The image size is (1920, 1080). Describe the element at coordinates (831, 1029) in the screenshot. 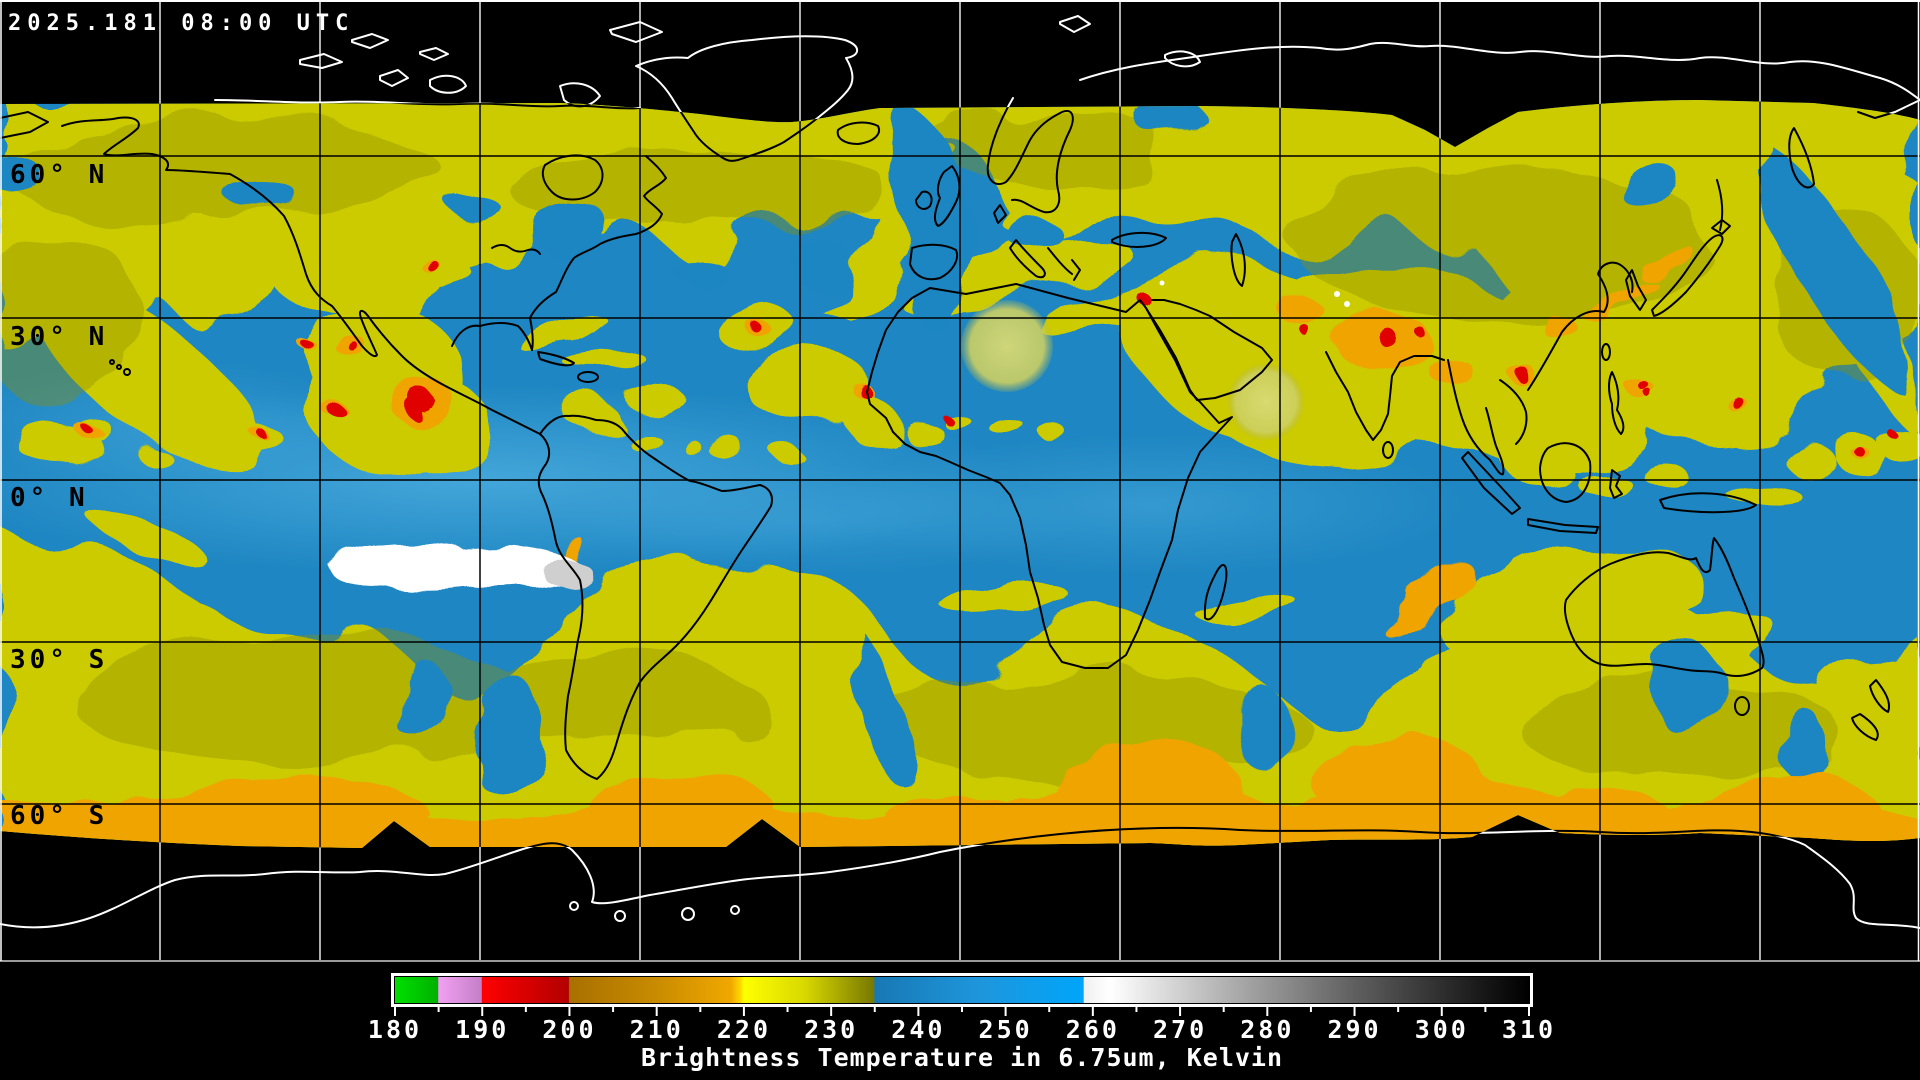

I see `colorbar-tick-label: 230` at that location.